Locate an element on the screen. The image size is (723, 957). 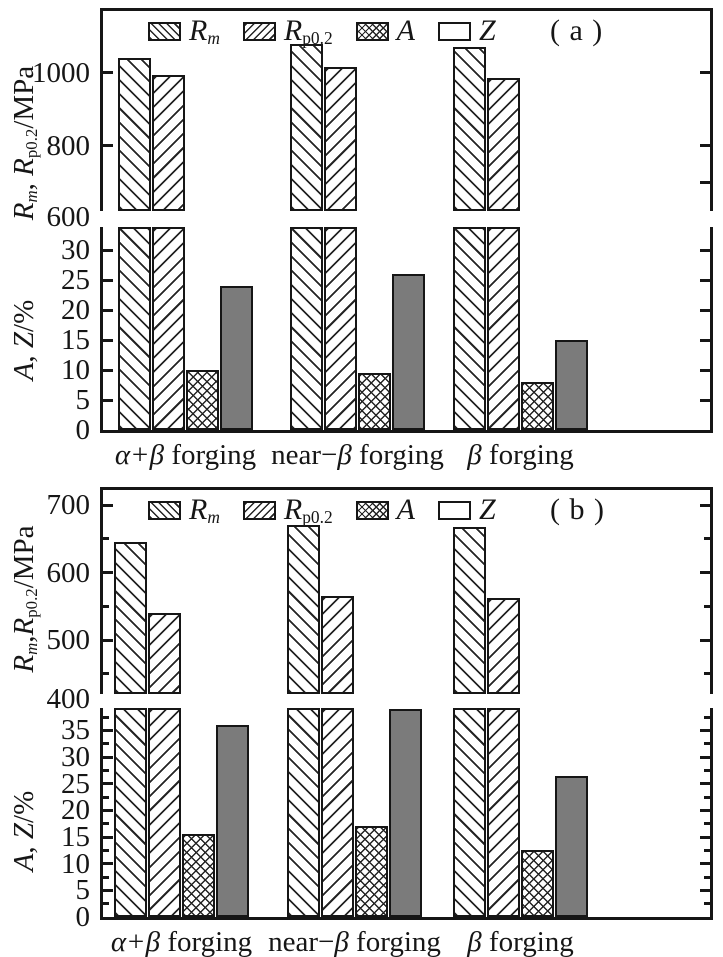
minor-tick-lower-right-27.5 is located at coordinates (707, 770).